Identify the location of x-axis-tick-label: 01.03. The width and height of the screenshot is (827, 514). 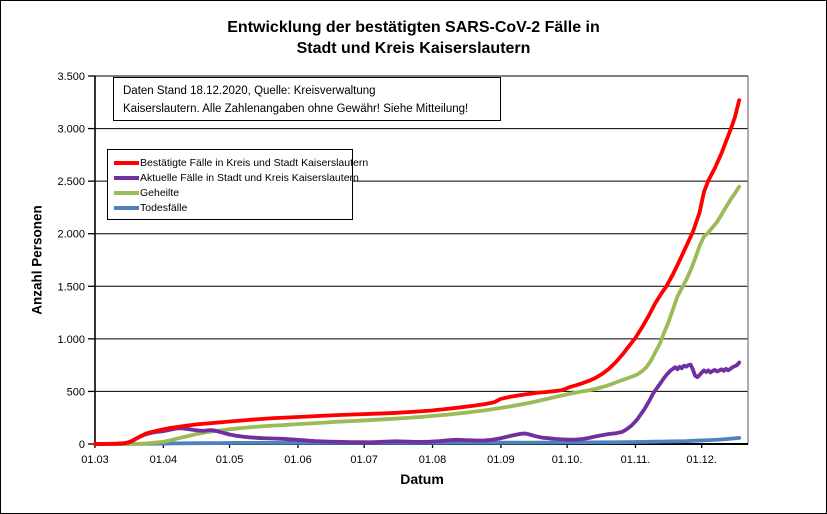
(95, 460).